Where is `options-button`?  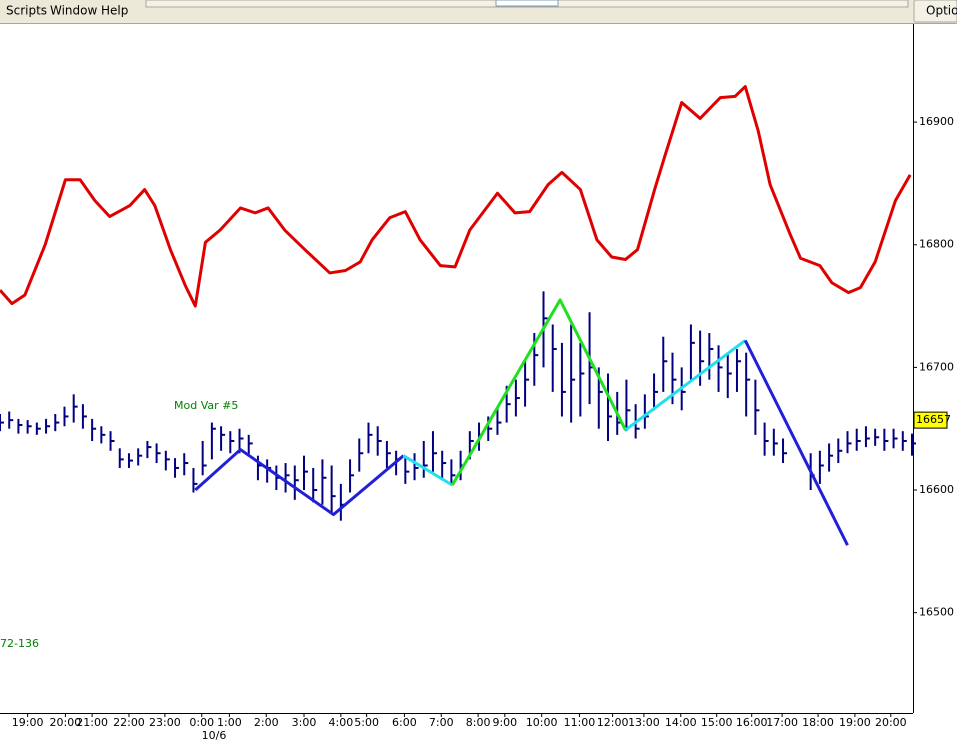 options-button is located at coordinates (935, 11).